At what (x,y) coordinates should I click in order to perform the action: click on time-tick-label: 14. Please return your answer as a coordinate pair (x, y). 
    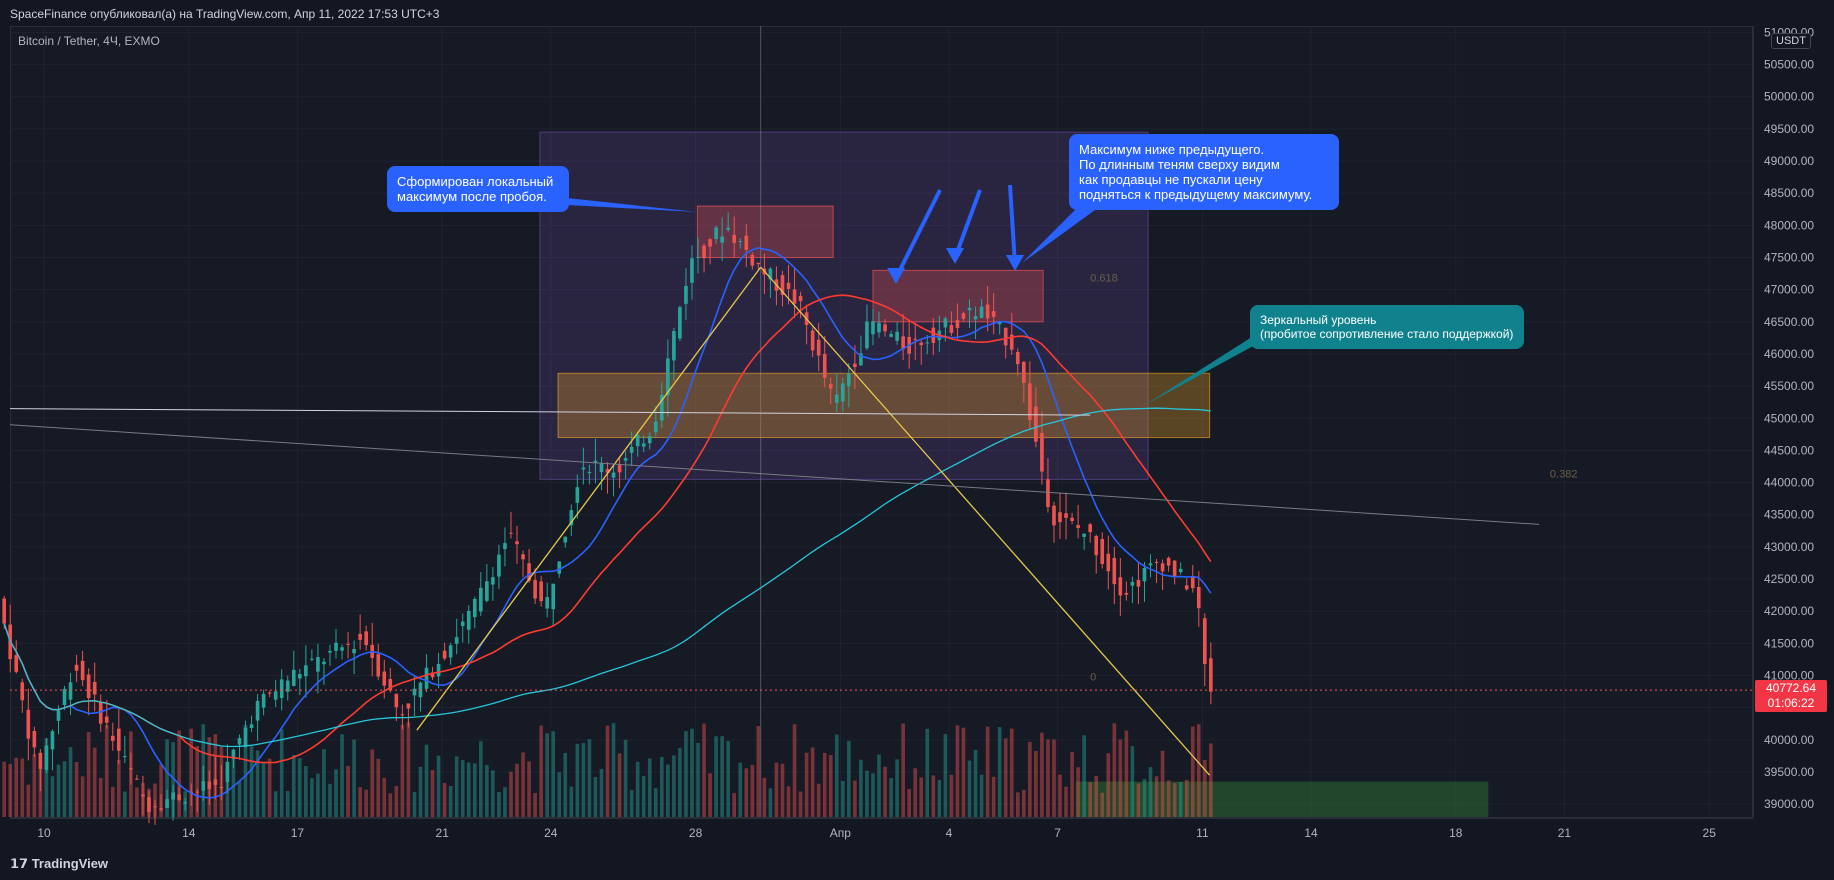
    Looking at the image, I should click on (1311, 833).